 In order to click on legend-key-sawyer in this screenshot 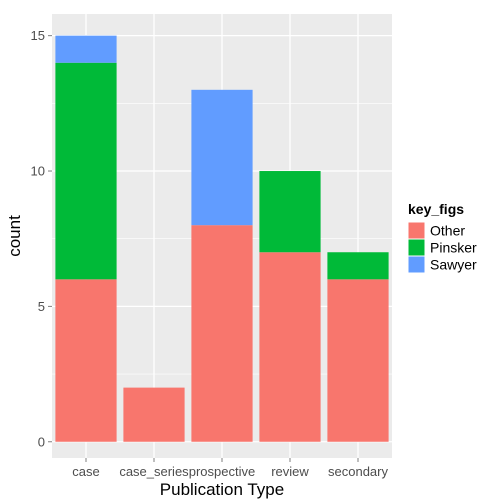, I will do `click(416, 264)`.